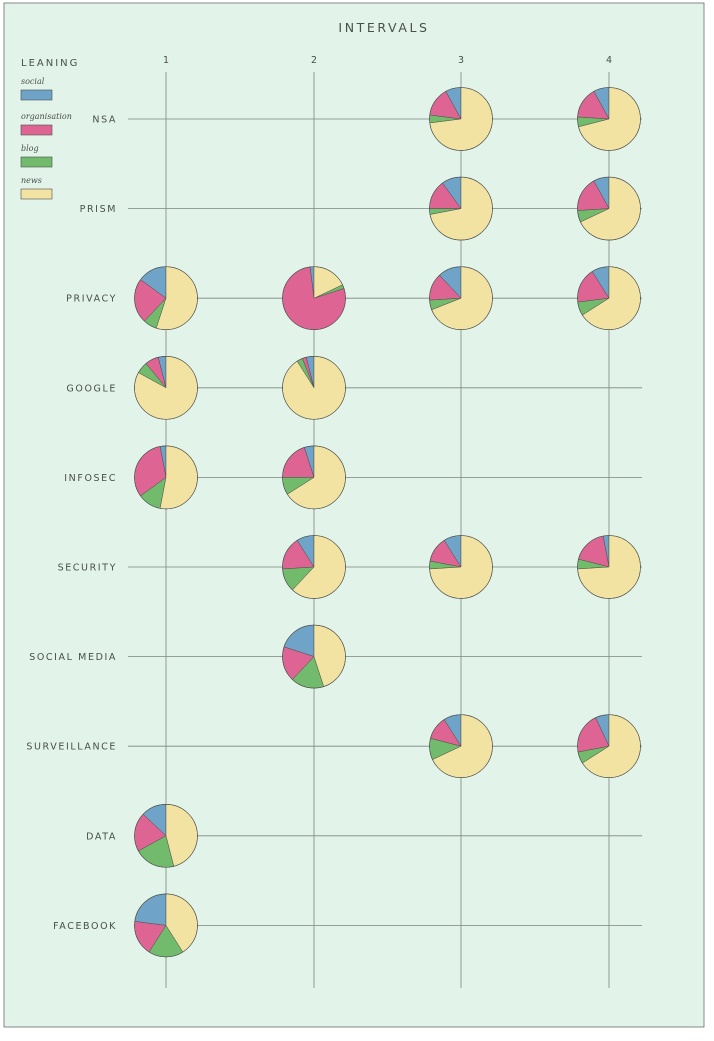 Image resolution: width=714 pixels, height=1041 pixels. What do you see at coordinates (71, 747) in the screenshot?
I see `row-label-surveillance: SURVEILLANCE` at bounding box center [71, 747].